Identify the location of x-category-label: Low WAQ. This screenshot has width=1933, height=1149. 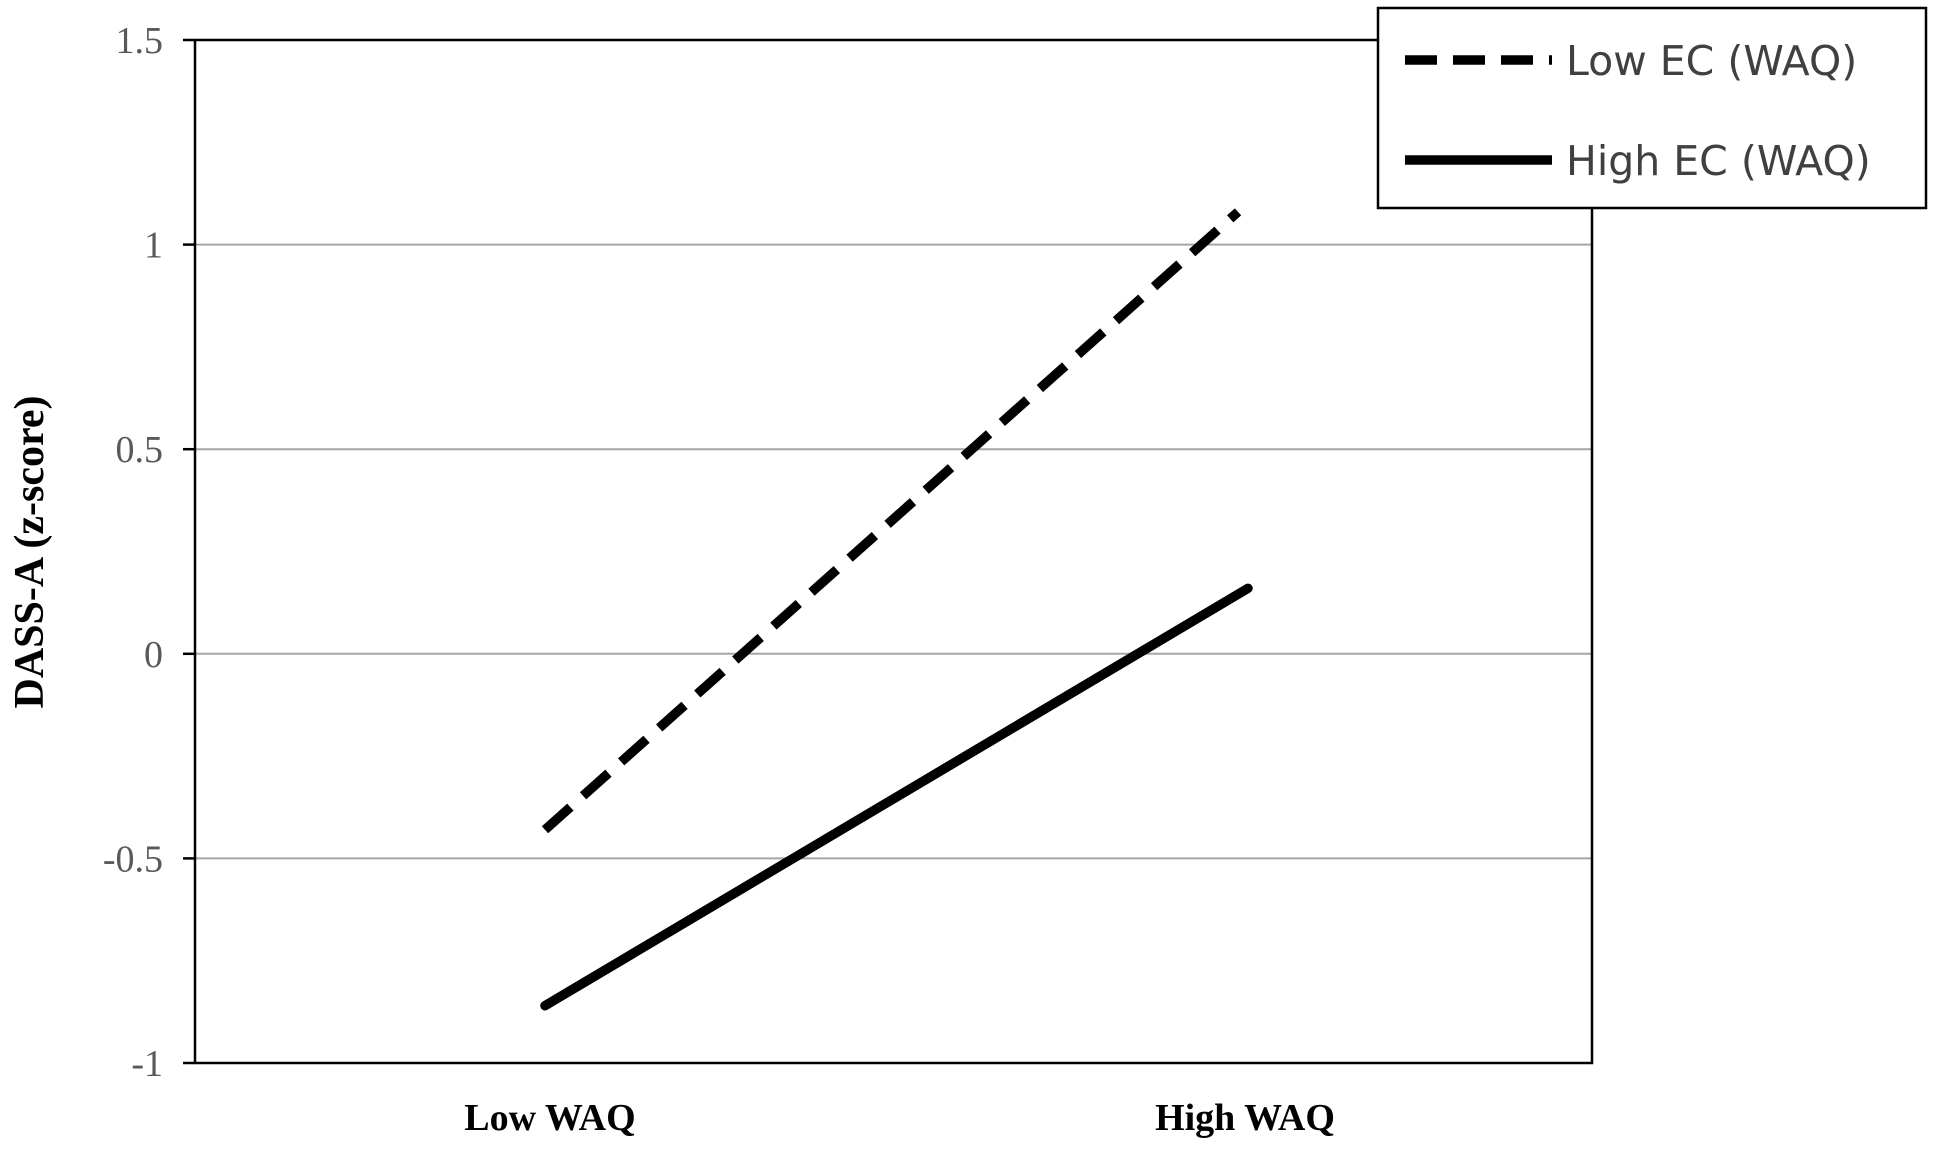
(549, 1118).